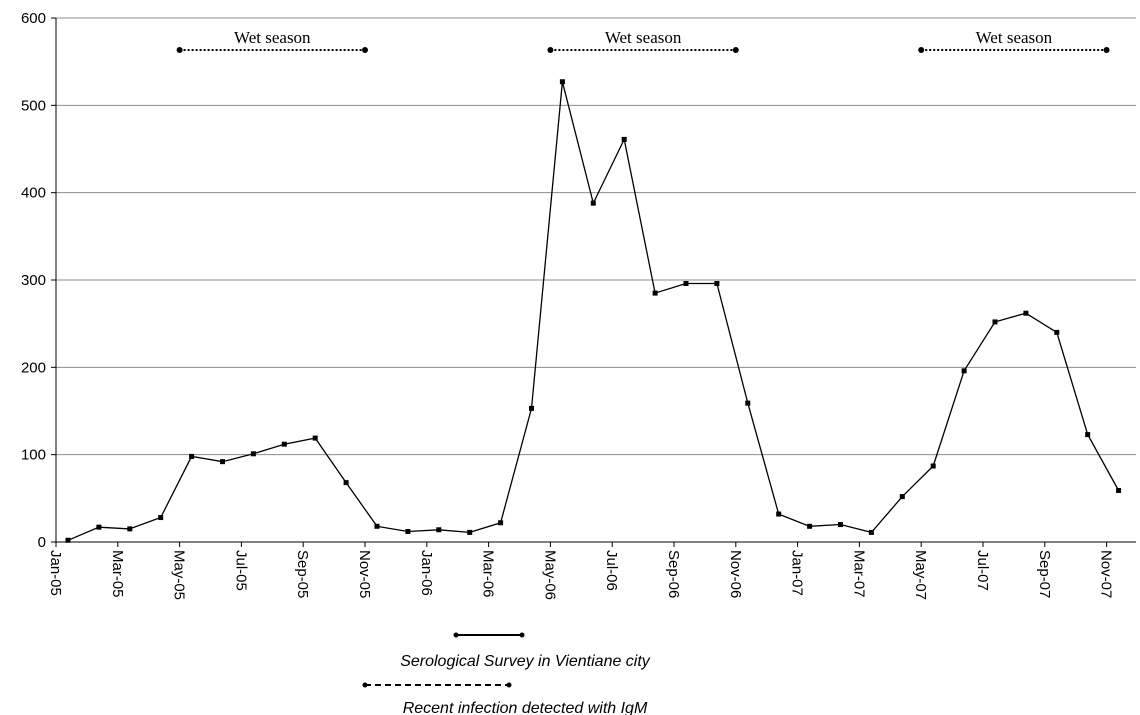  Describe the element at coordinates (982, 570) in the screenshot. I see `x-tick-label: Jul-07` at that location.